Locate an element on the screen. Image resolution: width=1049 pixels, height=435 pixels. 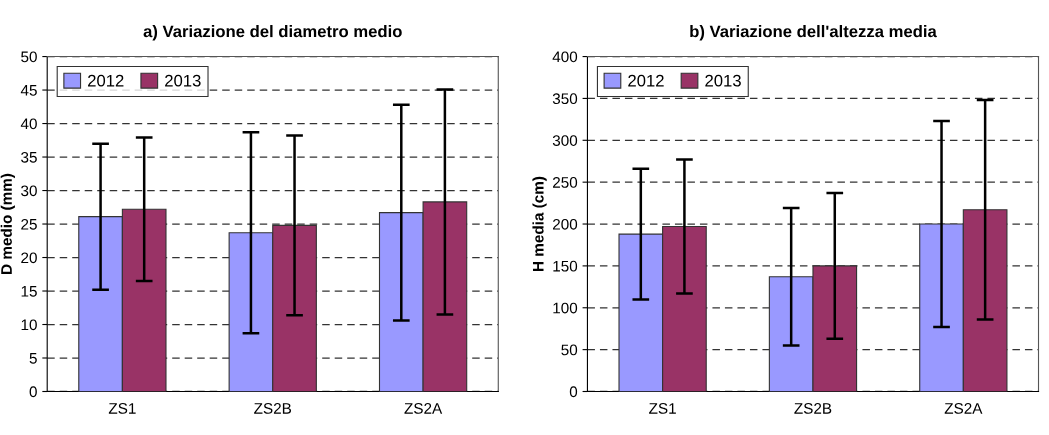
y-tick-label: 150 is located at coordinates (565, 266).